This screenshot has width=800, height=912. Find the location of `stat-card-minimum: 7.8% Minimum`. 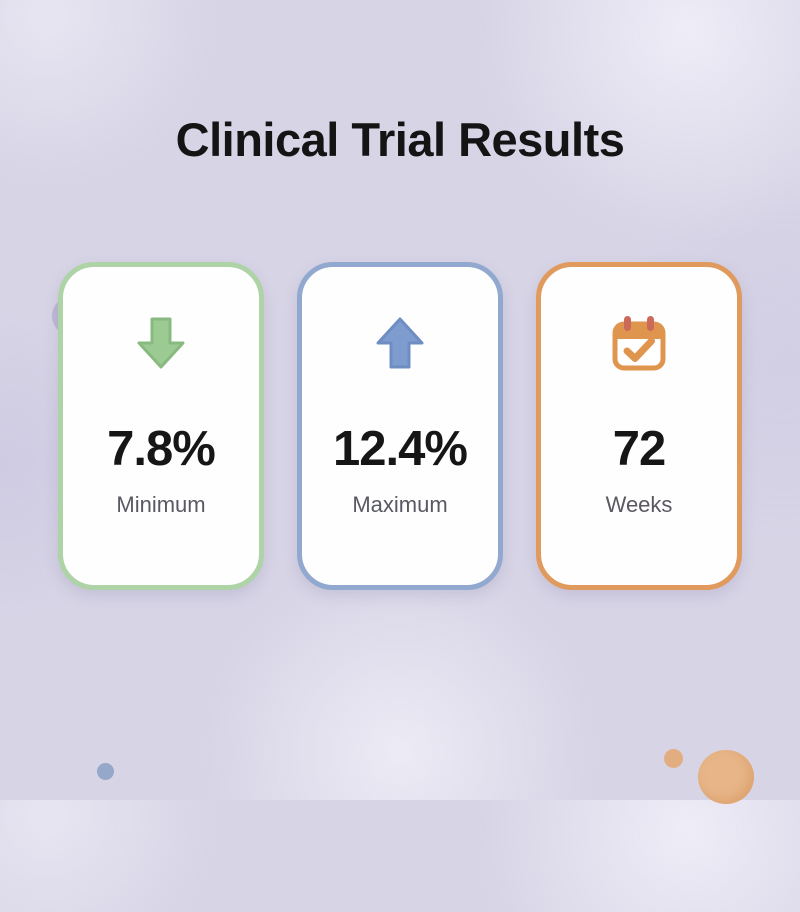

stat-card-minimum: 7.8% Minimum is located at coordinates (161, 426).